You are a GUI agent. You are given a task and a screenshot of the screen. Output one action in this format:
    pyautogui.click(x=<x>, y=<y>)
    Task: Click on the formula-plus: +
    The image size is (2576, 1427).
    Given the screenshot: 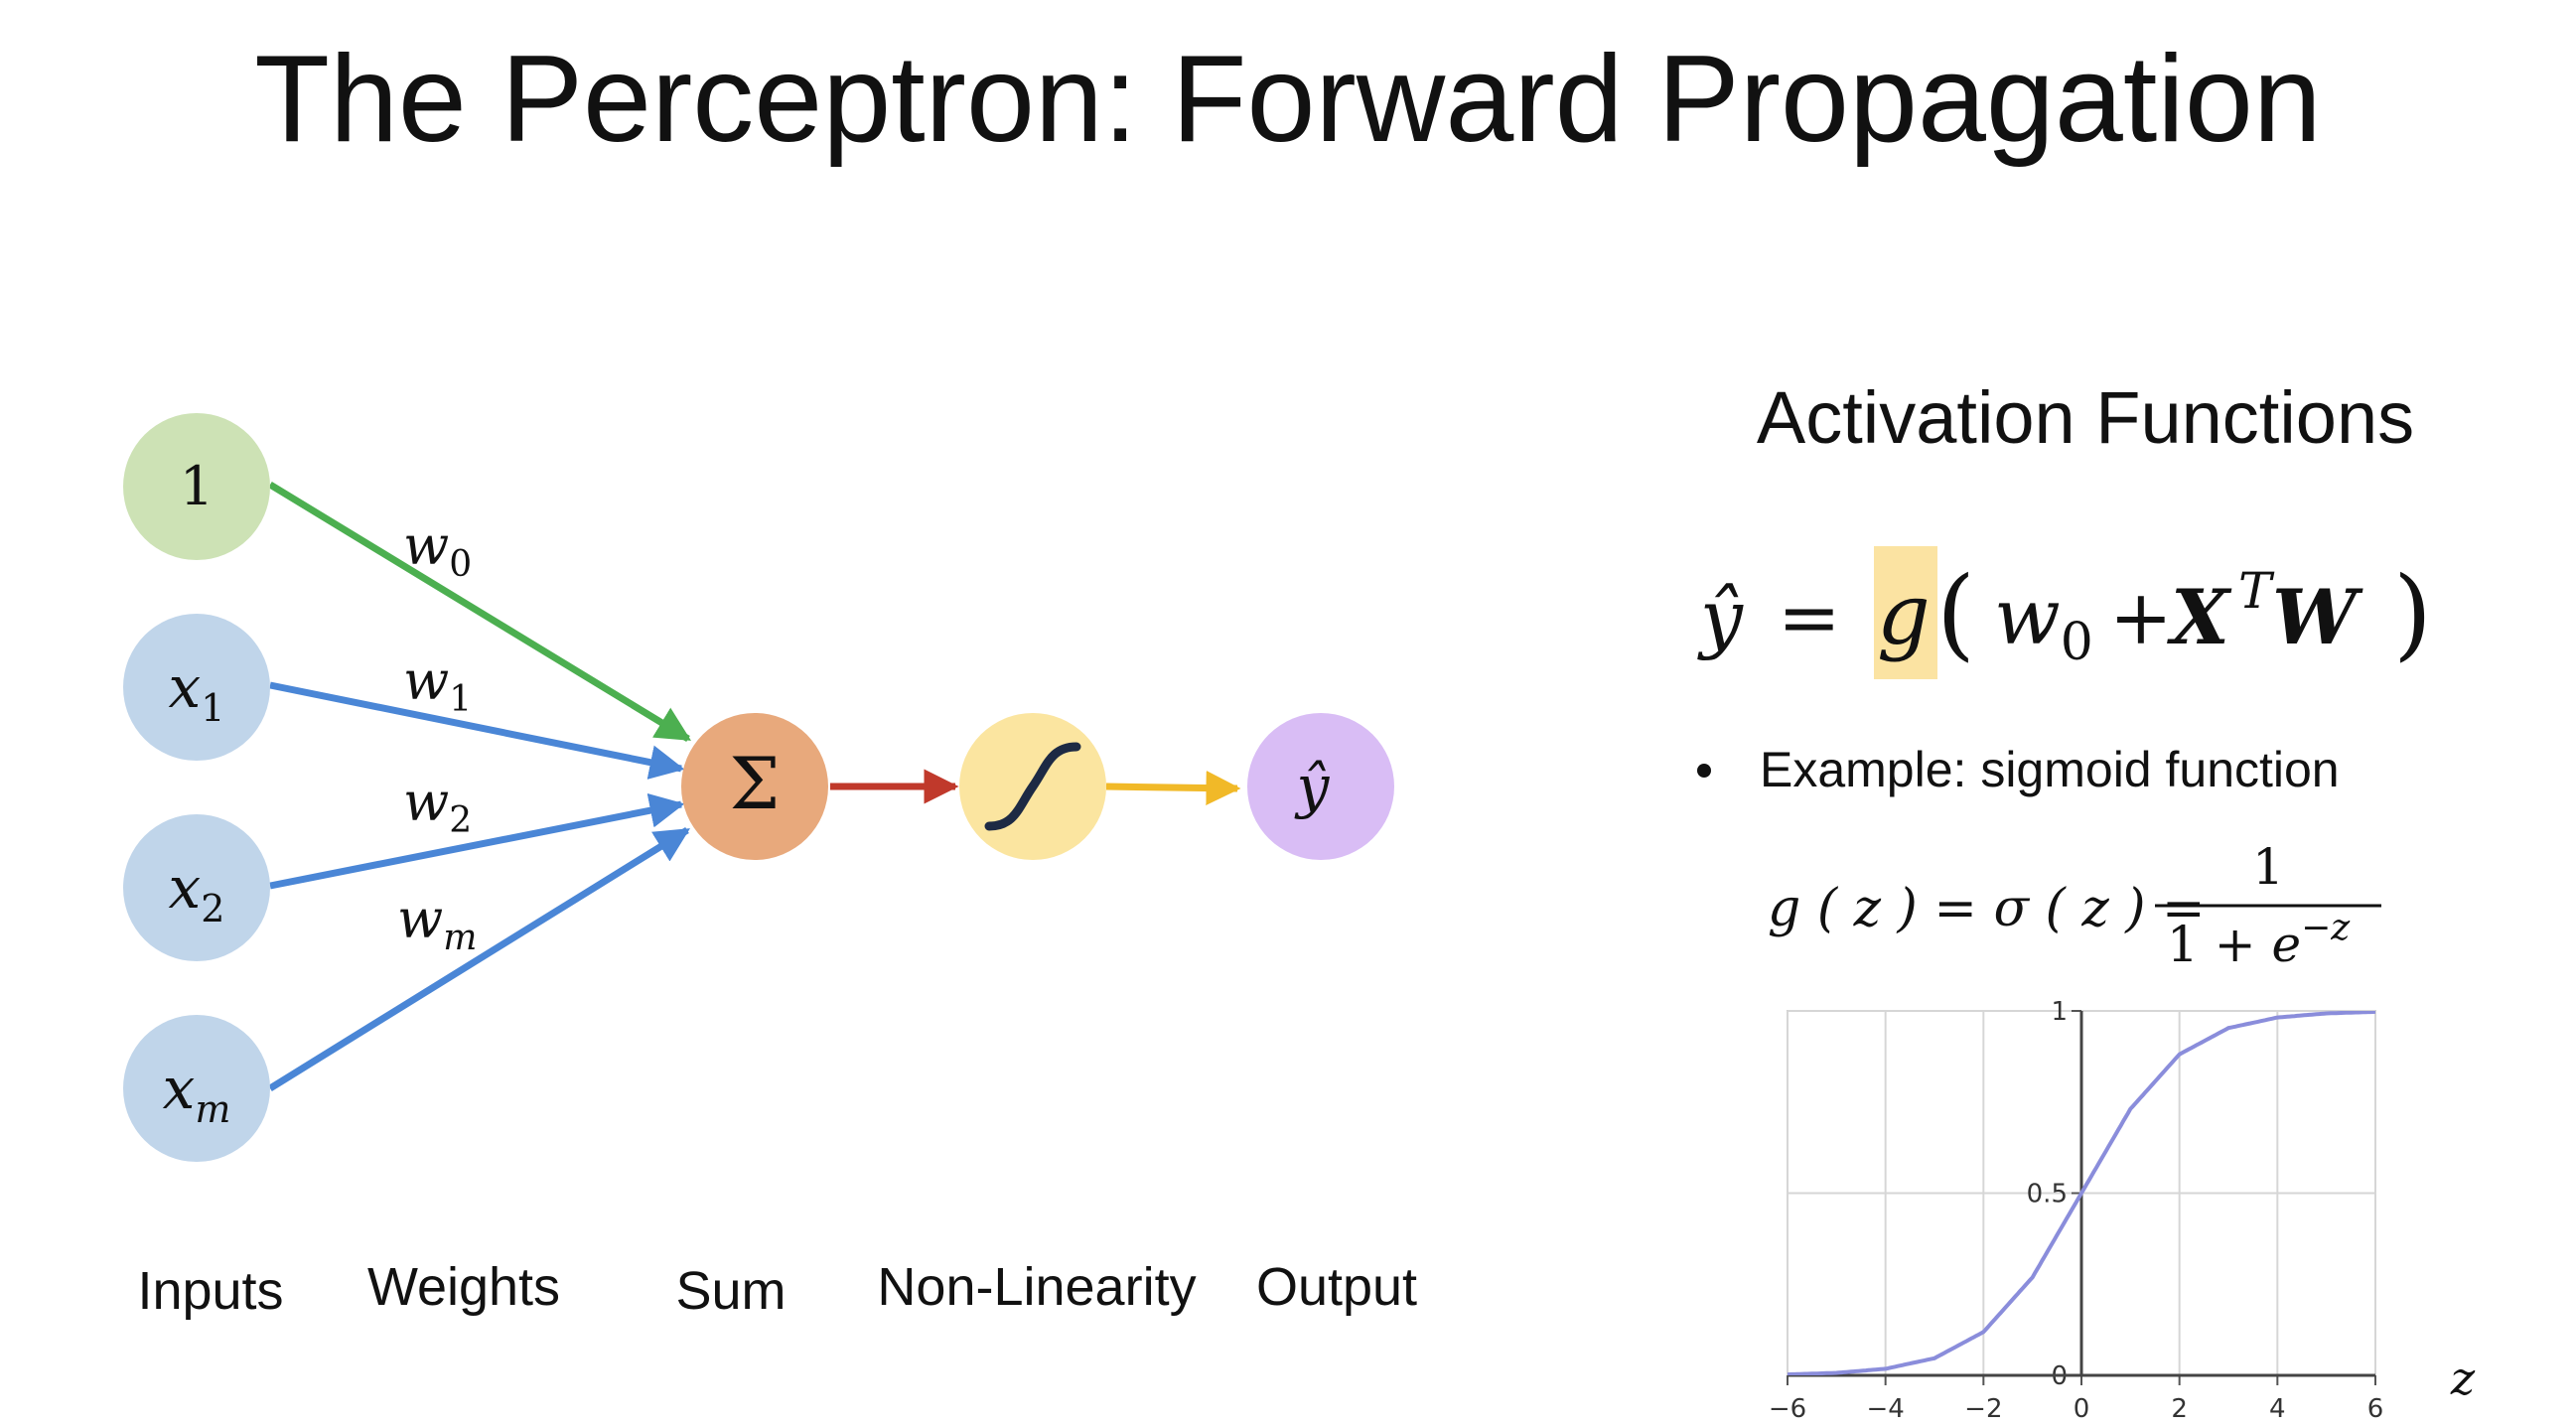 What is the action you would take?
    pyautogui.click(x=2141, y=617)
    